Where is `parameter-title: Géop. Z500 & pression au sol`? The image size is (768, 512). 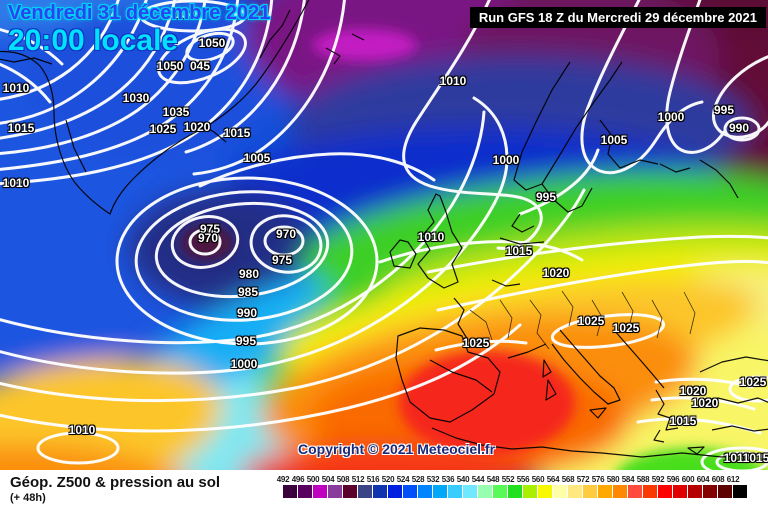
parameter-title: Géop. Z500 & pression au sol is located at coordinates (115, 482).